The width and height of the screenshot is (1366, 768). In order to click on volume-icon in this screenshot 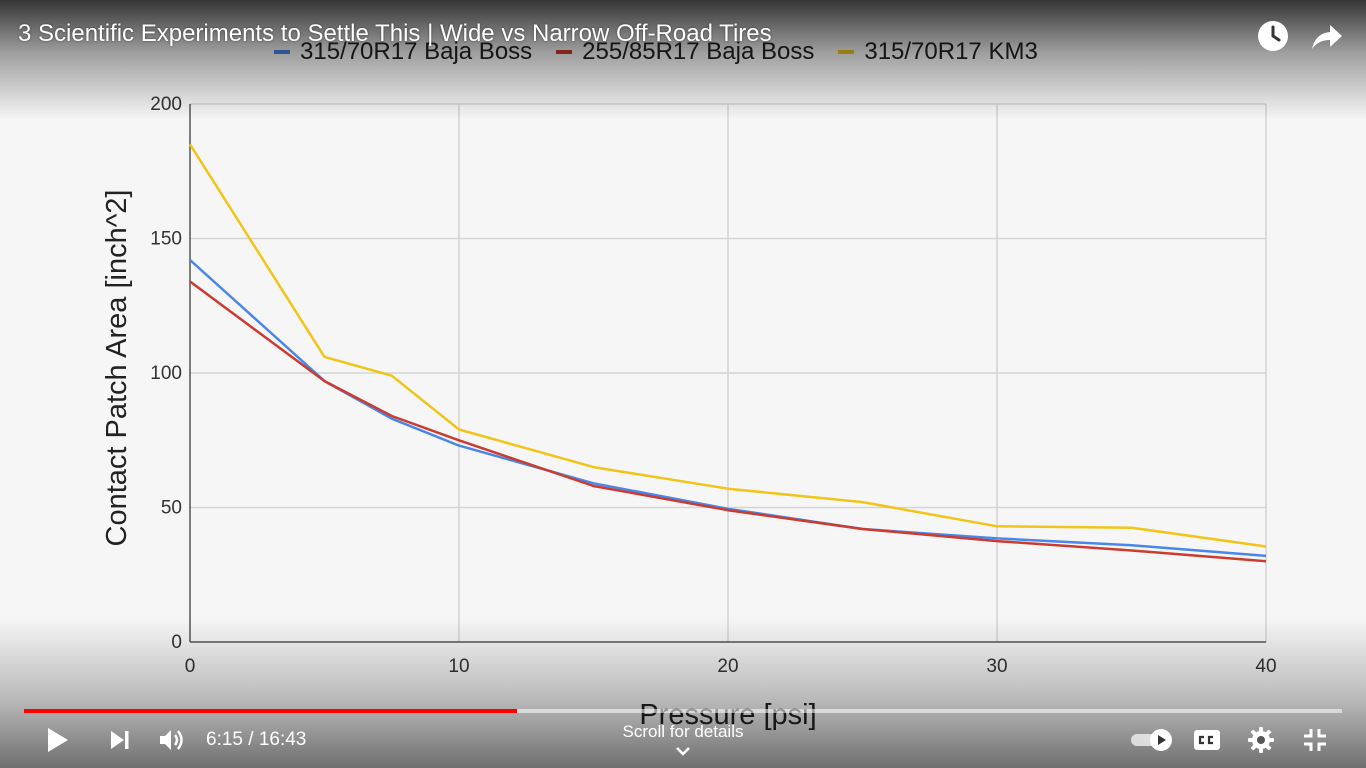, I will do `click(171, 740)`.